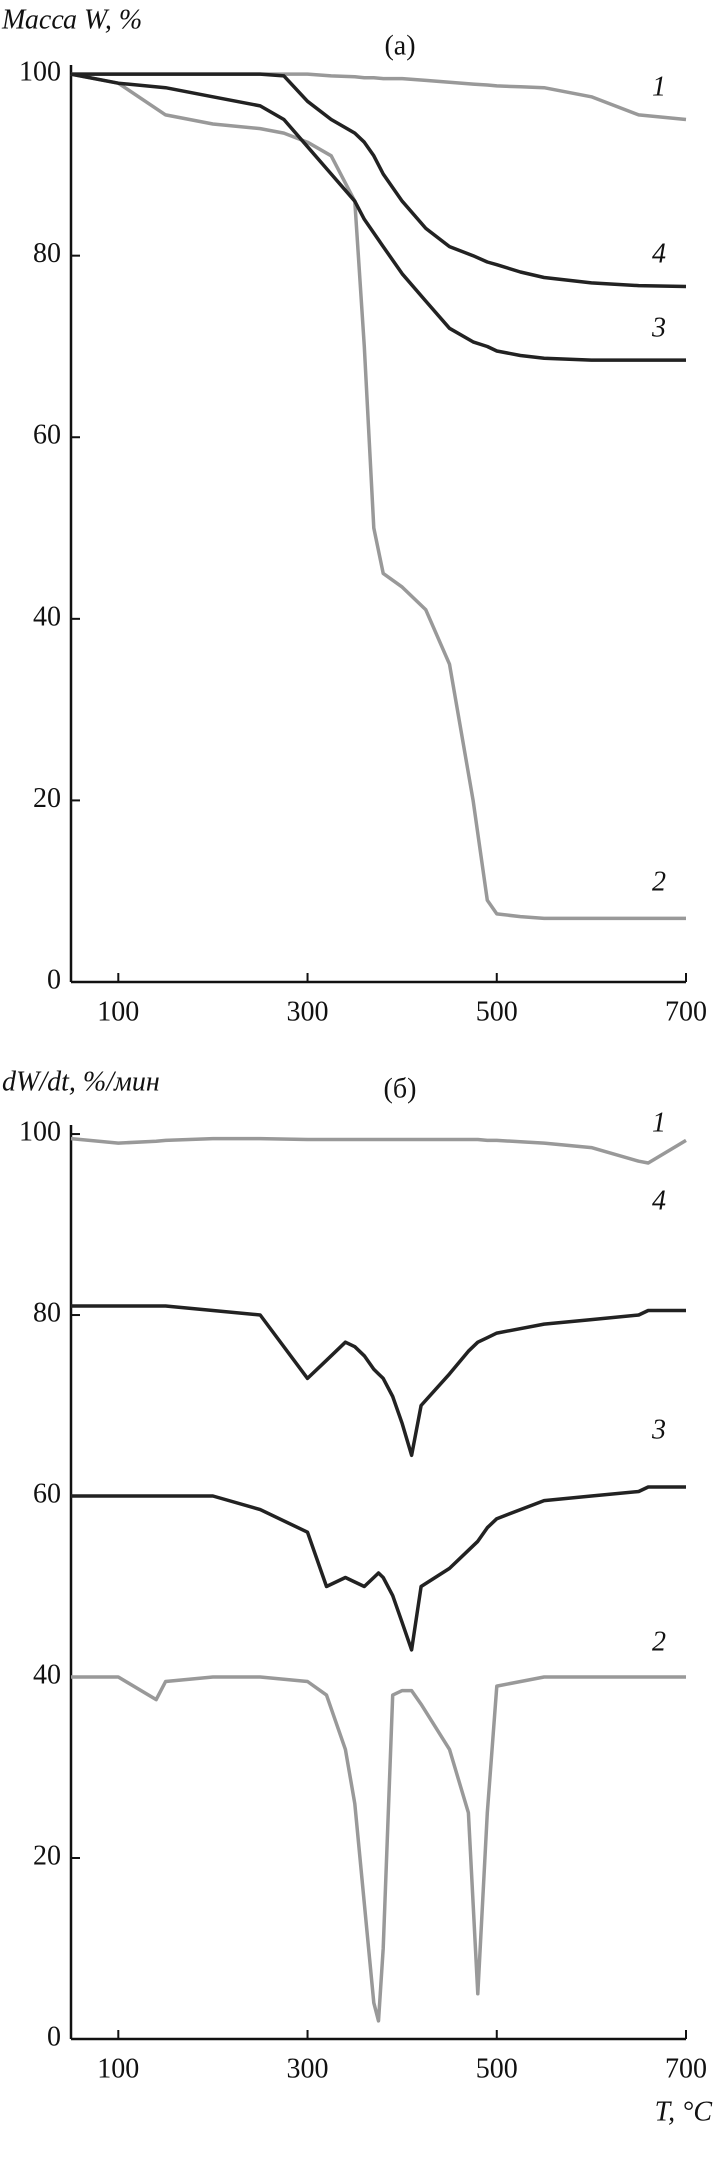 Image resolution: width=723 pixels, height=2157 pixels. I want to click on y-axis-label: dW/dt, %/мин, so click(81, 1081).